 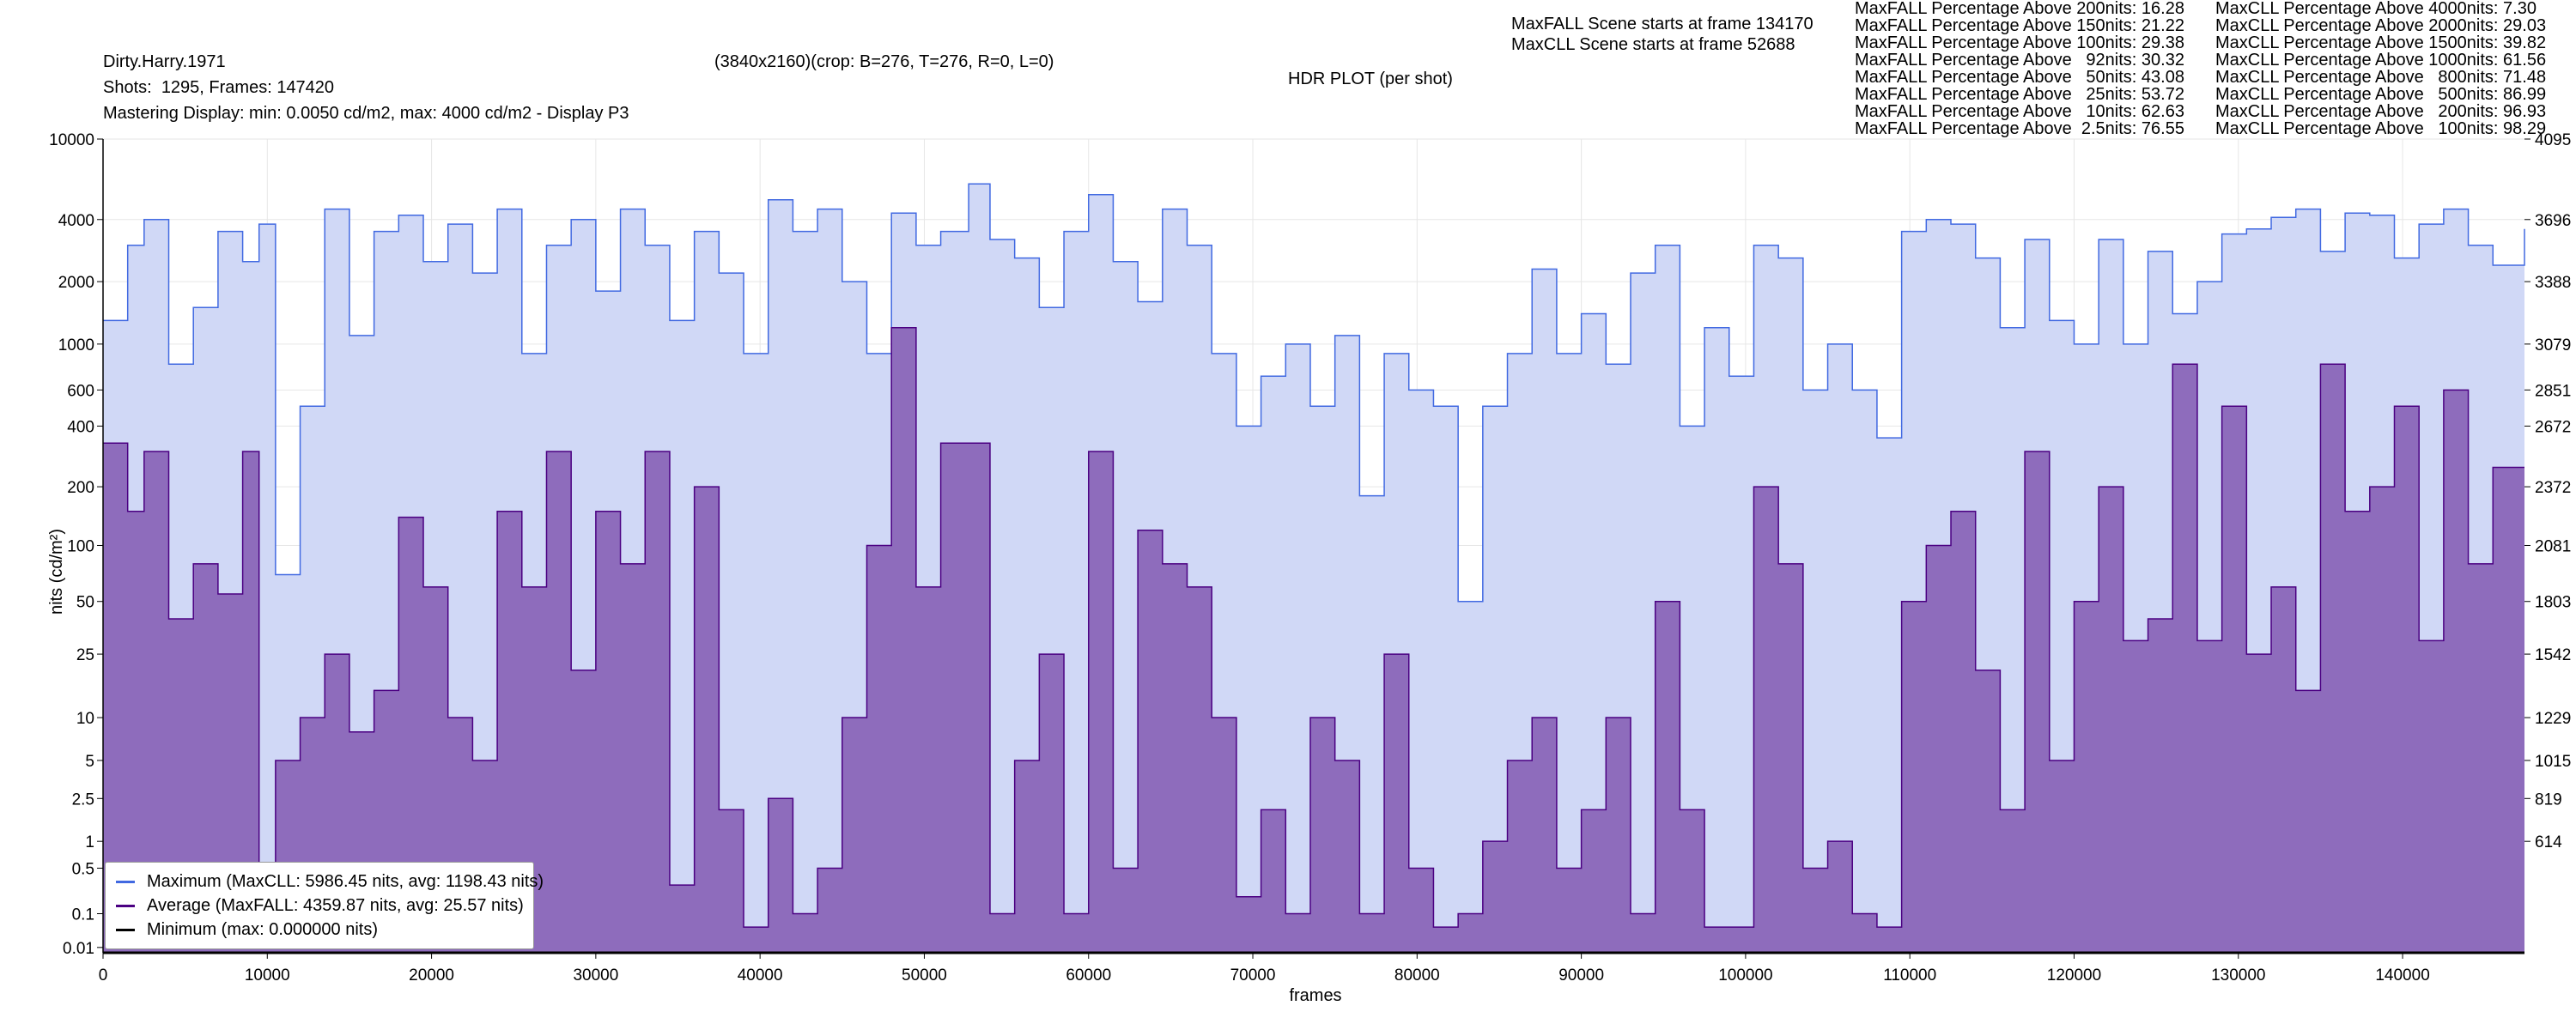 What do you see at coordinates (85, 719) in the screenshot?
I see `y-tick-label: 10` at bounding box center [85, 719].